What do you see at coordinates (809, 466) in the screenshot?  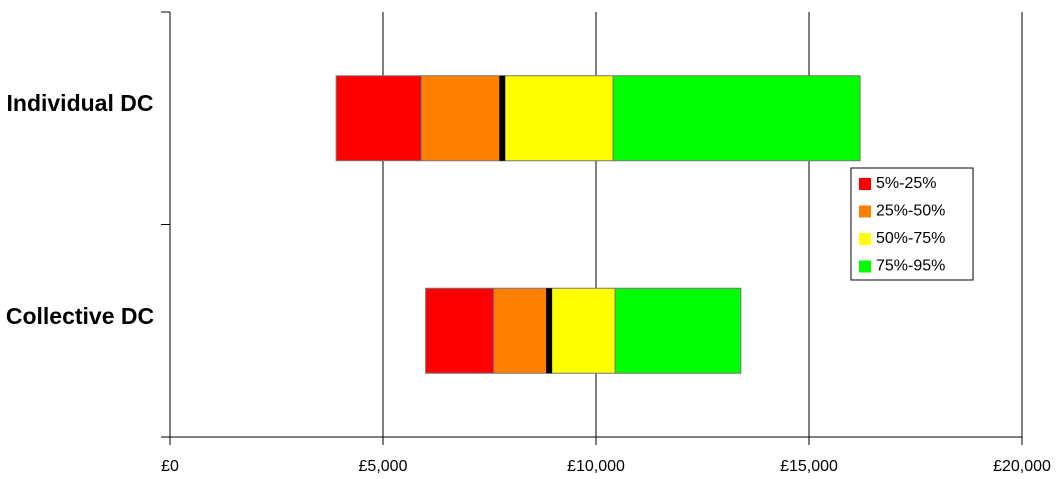 I see `x-tick-label: £15,000` at bounding box center [809, 466].